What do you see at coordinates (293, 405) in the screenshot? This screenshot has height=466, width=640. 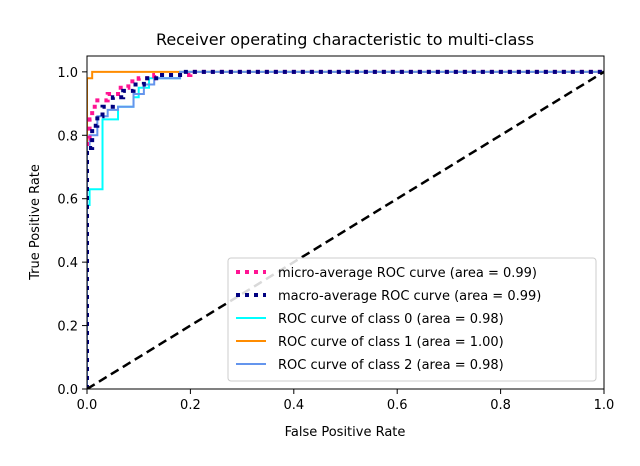 I see `x-tick-label: 0.4` at bounding box center [293, 405].